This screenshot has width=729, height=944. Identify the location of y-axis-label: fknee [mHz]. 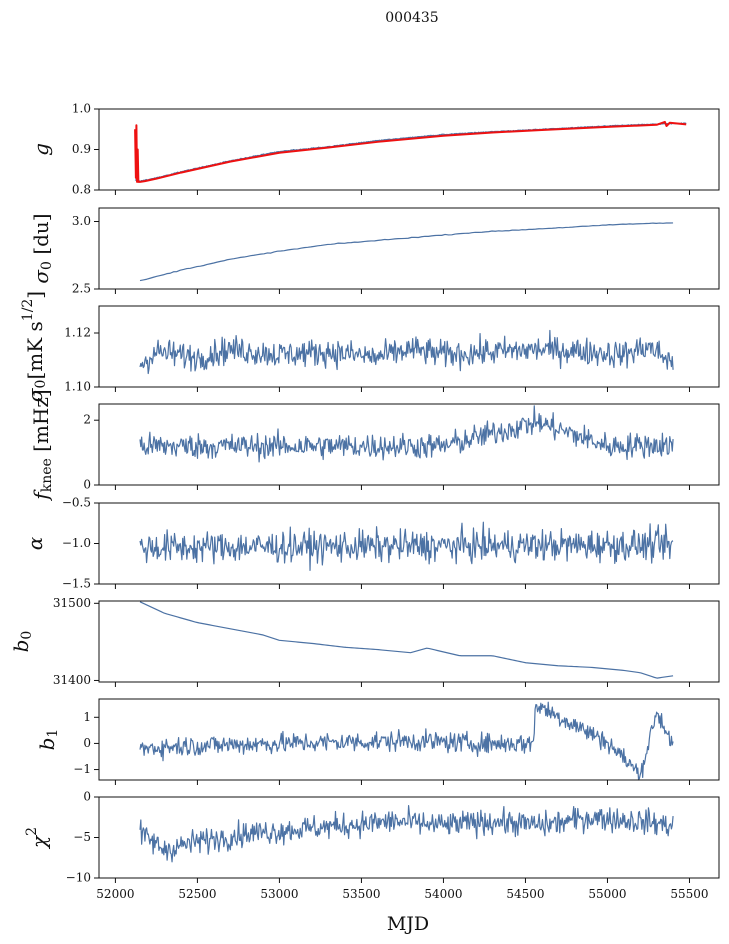
(42, 445).